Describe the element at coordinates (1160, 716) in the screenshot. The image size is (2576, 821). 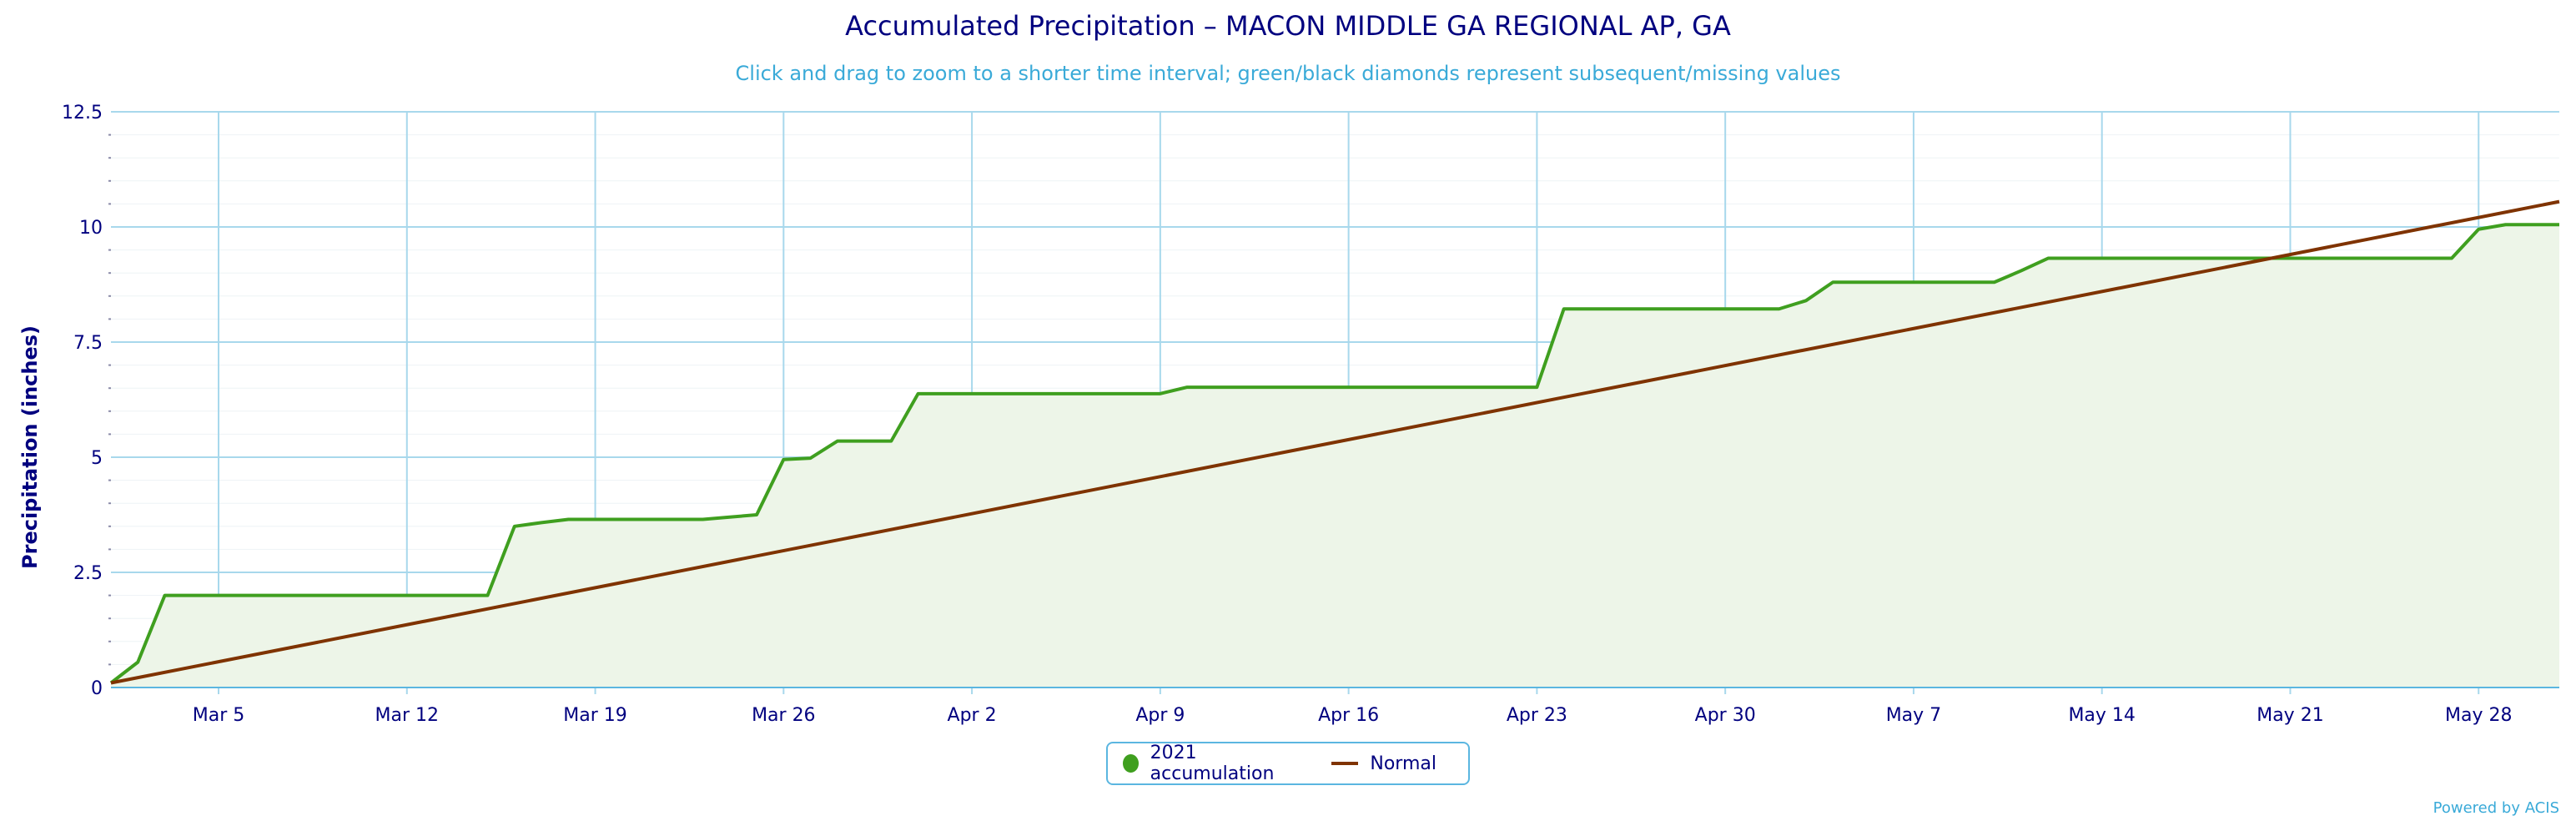
I see `x-tick-label: Apr 9` at that location.